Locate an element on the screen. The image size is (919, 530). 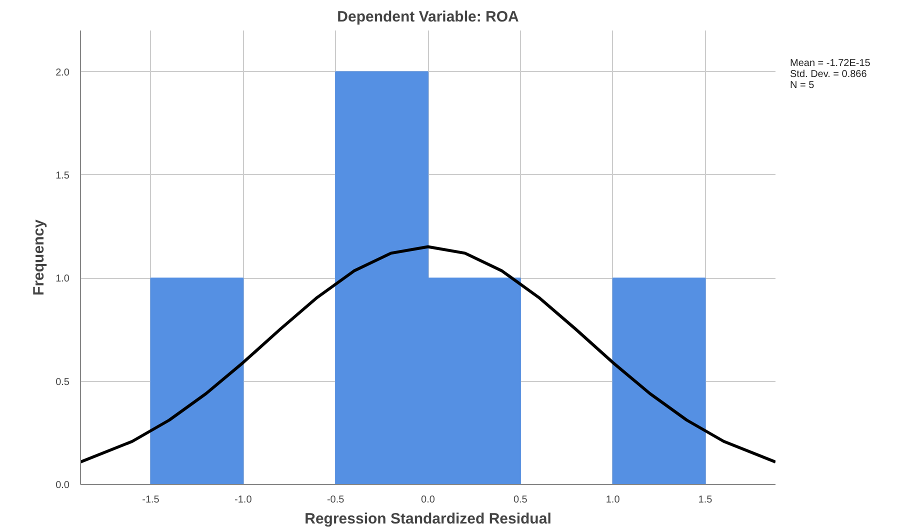
text: Std. Dev. = 0.866 is located at coordinates (828, 74).